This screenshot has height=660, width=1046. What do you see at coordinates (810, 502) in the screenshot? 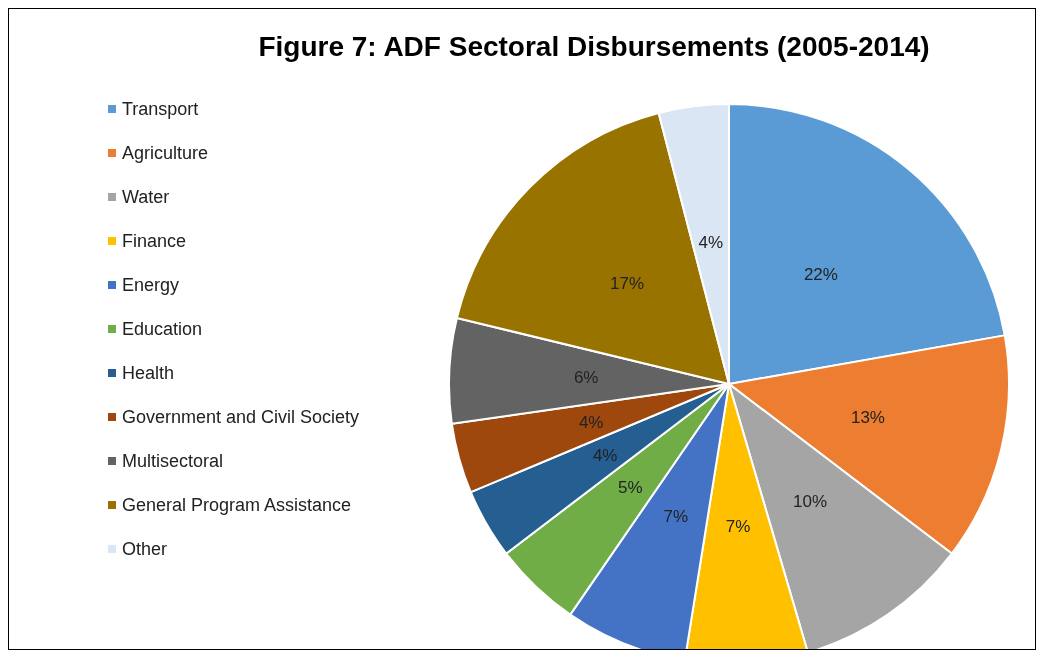
I see `data-label: 10%` at bounding box center [810, 502].